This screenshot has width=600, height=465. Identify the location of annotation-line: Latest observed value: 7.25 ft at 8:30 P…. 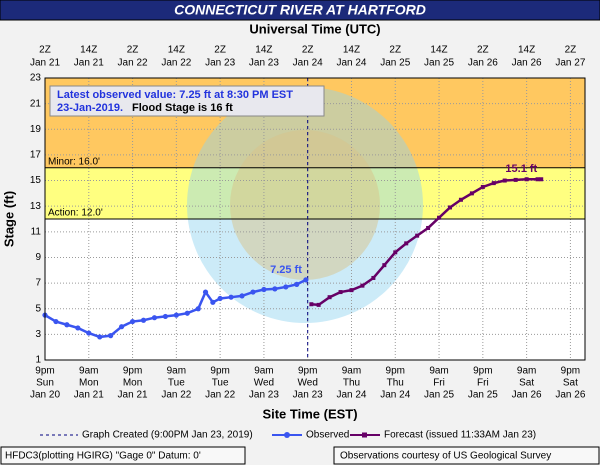
(175, 95).